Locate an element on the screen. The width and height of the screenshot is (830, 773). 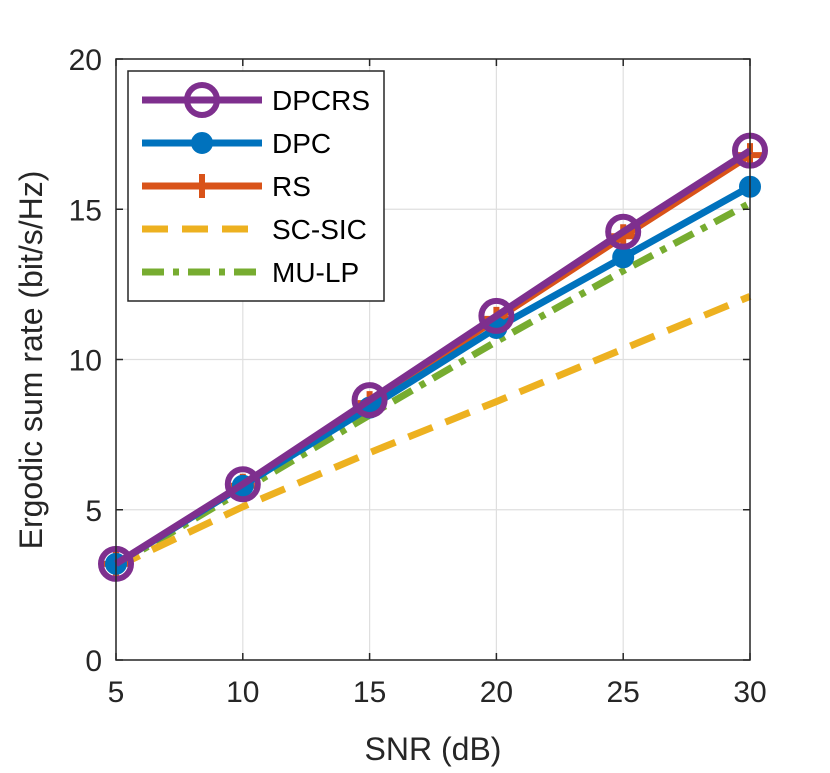
y-tick-label: 10 is located at coordinates (85, 361).